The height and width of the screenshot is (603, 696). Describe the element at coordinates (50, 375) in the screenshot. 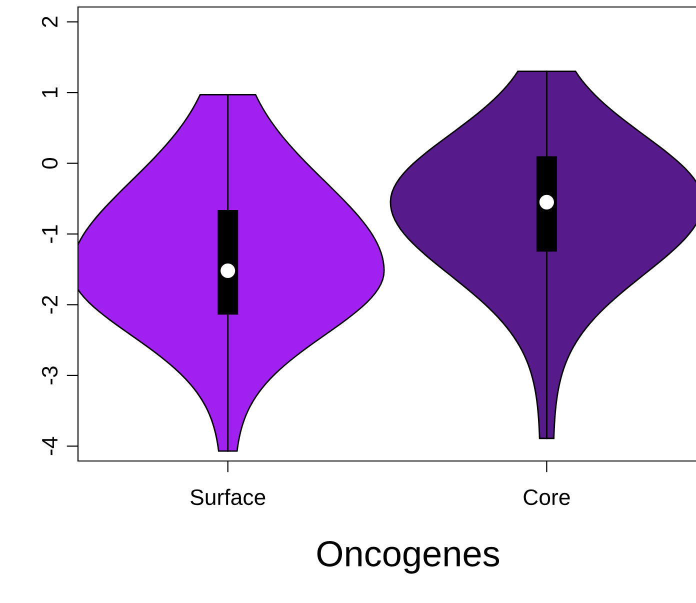

I see `y-tick-label: -3` at that location.